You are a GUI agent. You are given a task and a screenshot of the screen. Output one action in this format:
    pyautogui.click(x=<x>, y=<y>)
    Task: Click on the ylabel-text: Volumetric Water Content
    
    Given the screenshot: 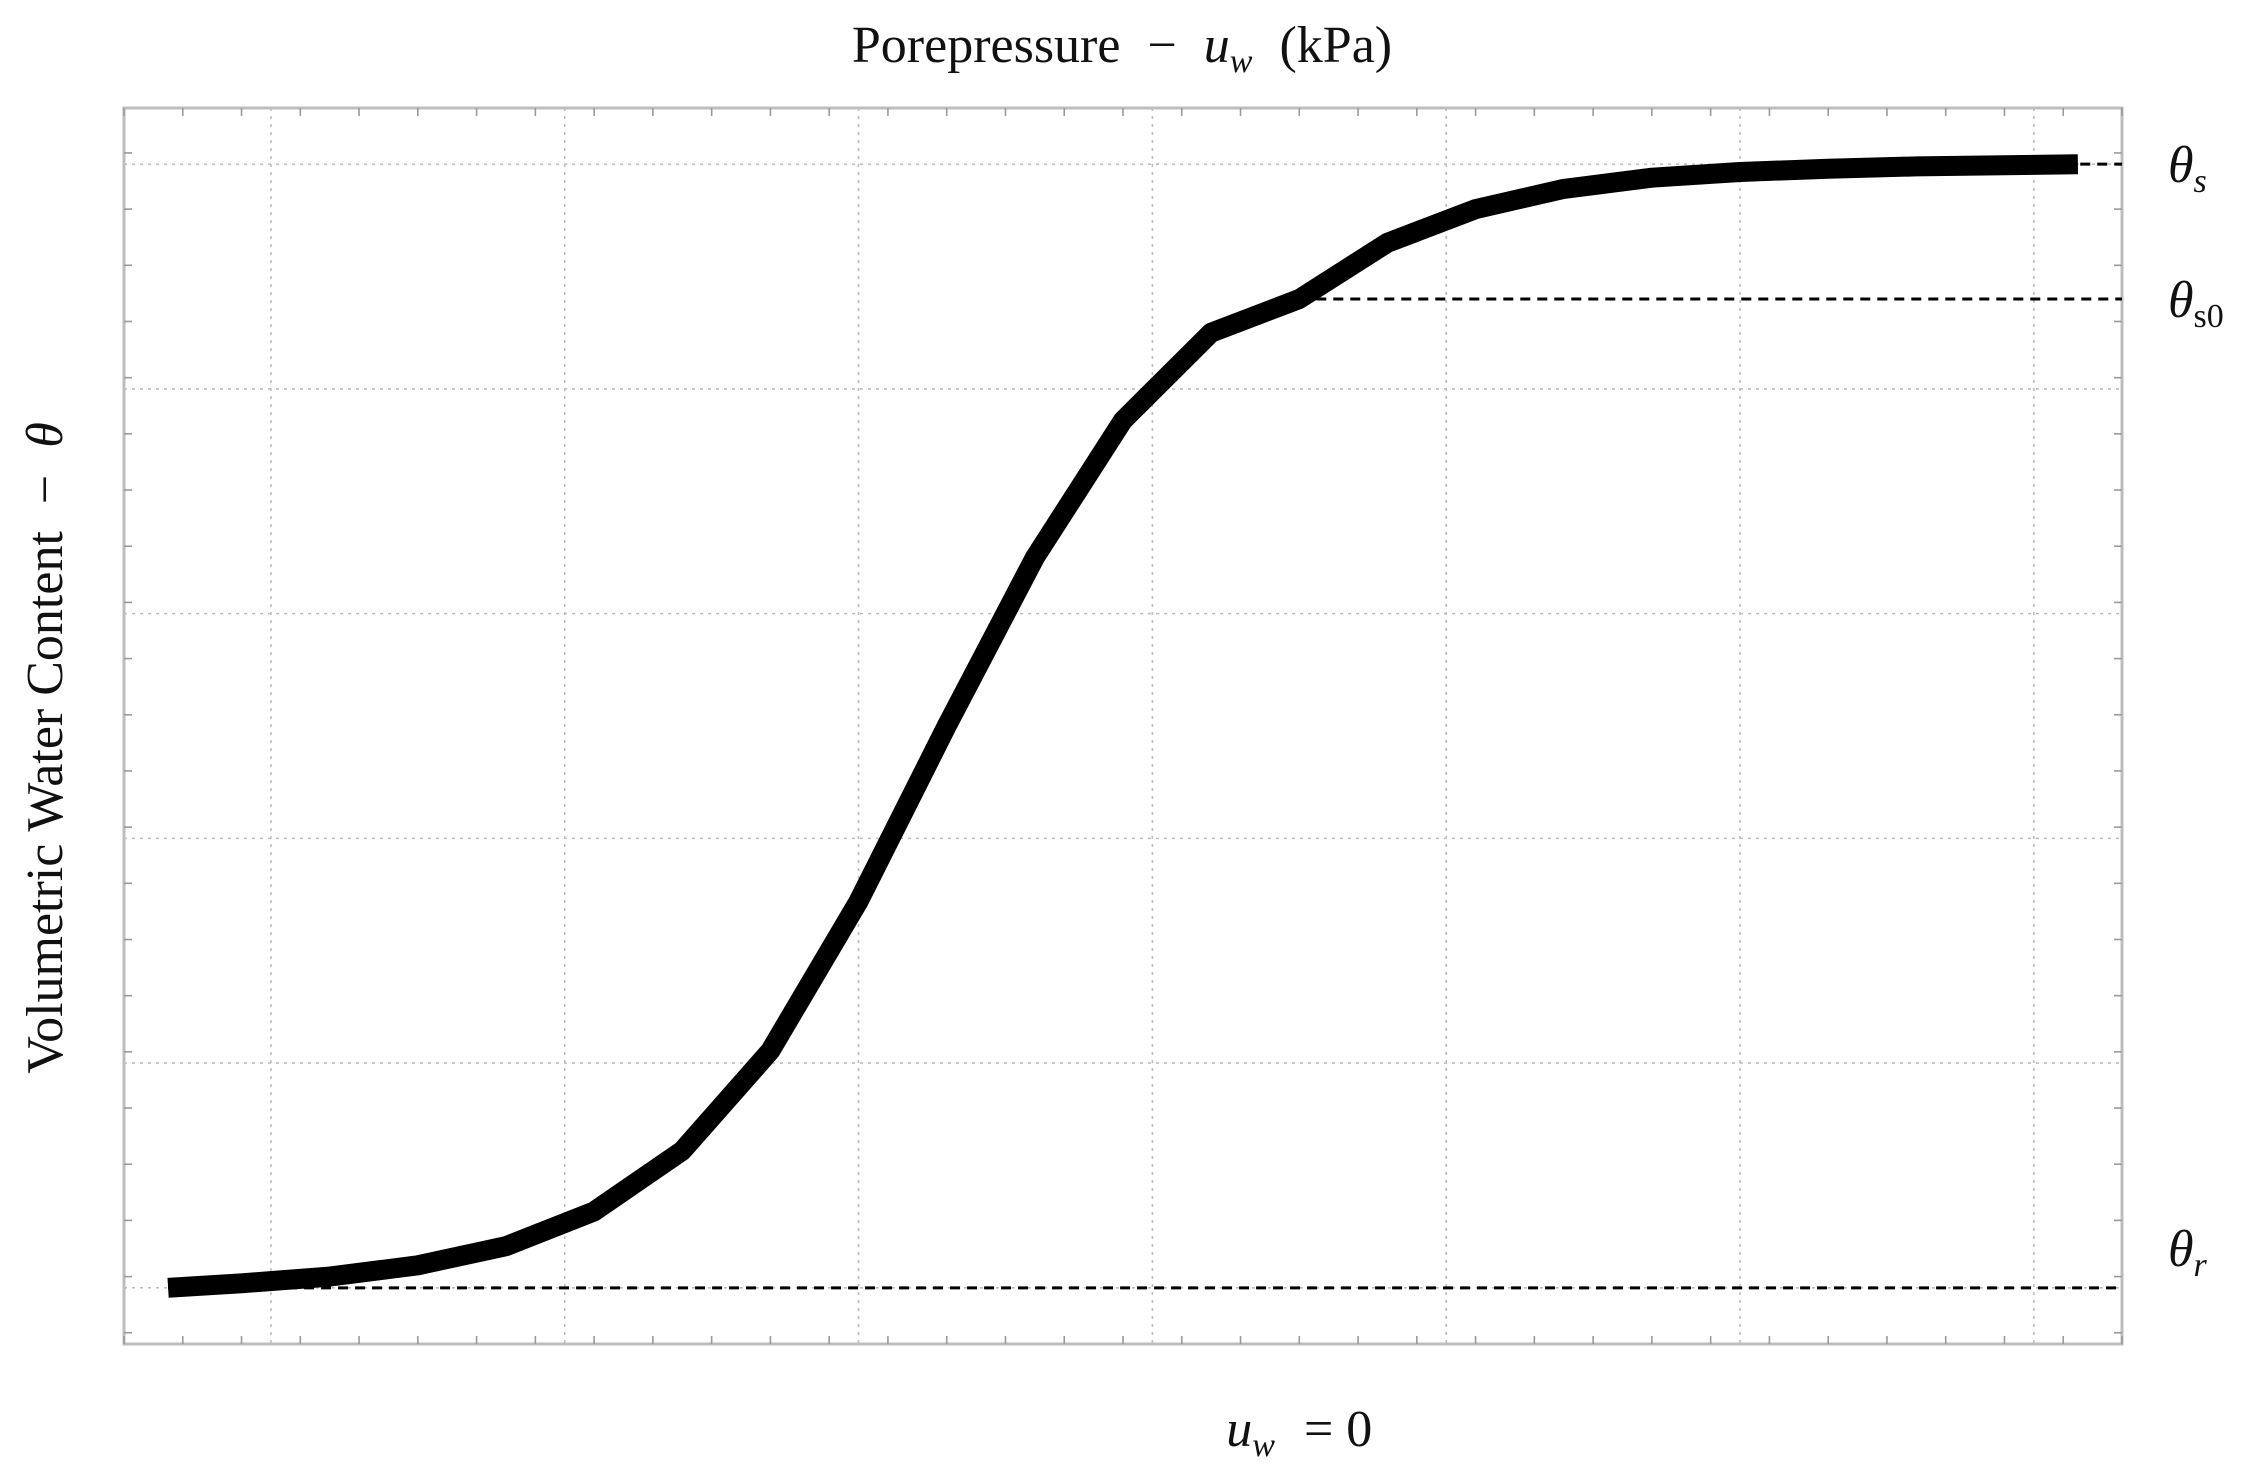 What is the action you would take?
    pyautogui.click(x=45, y=802)
    